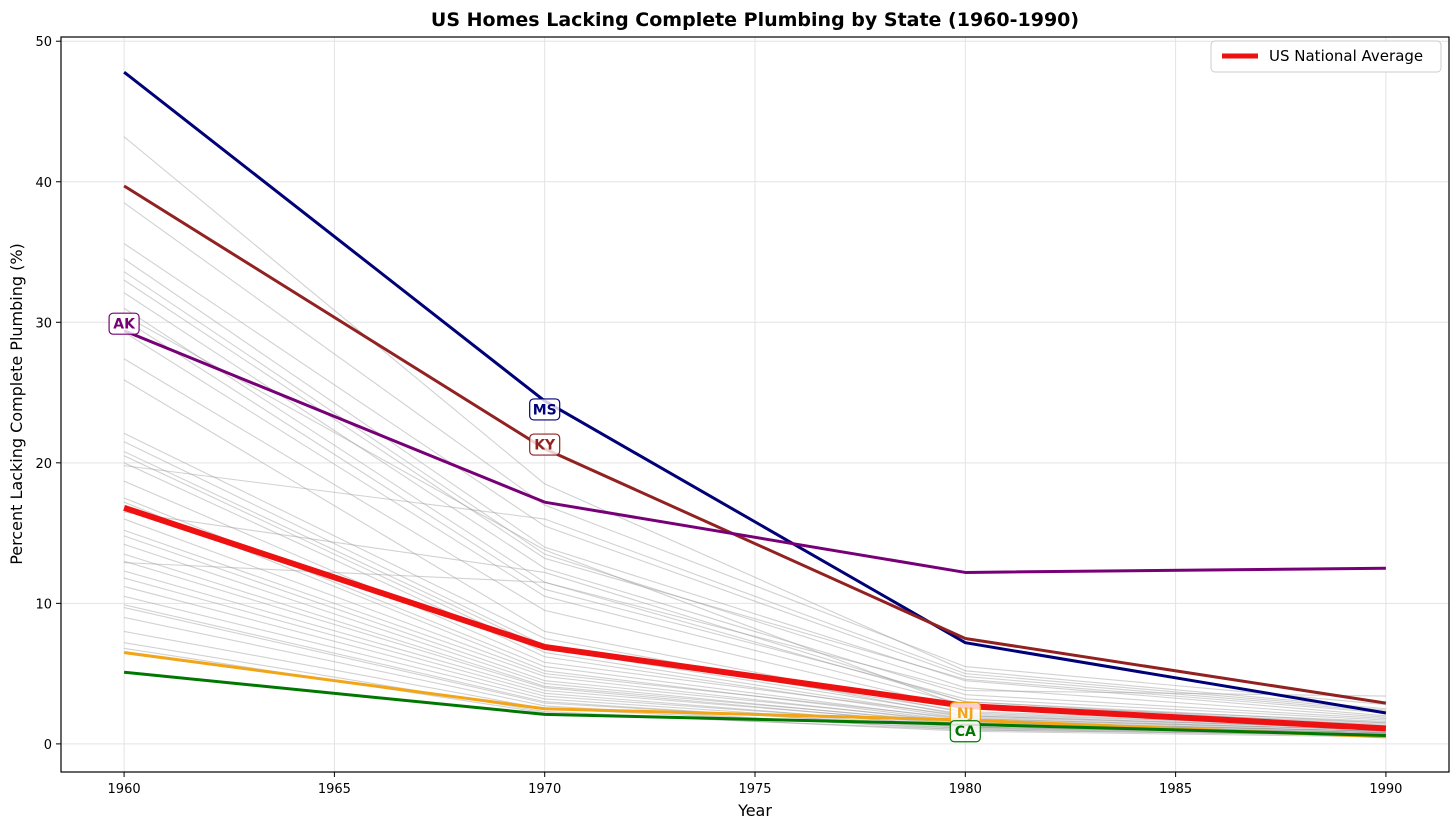 The image size is (1456, 832). What do you see at coordinates (16, 404) in the screenshot?
I see `y-axis-label: Percent Lacking Complete Plumbing (%)` at bounding box center [16, 404].